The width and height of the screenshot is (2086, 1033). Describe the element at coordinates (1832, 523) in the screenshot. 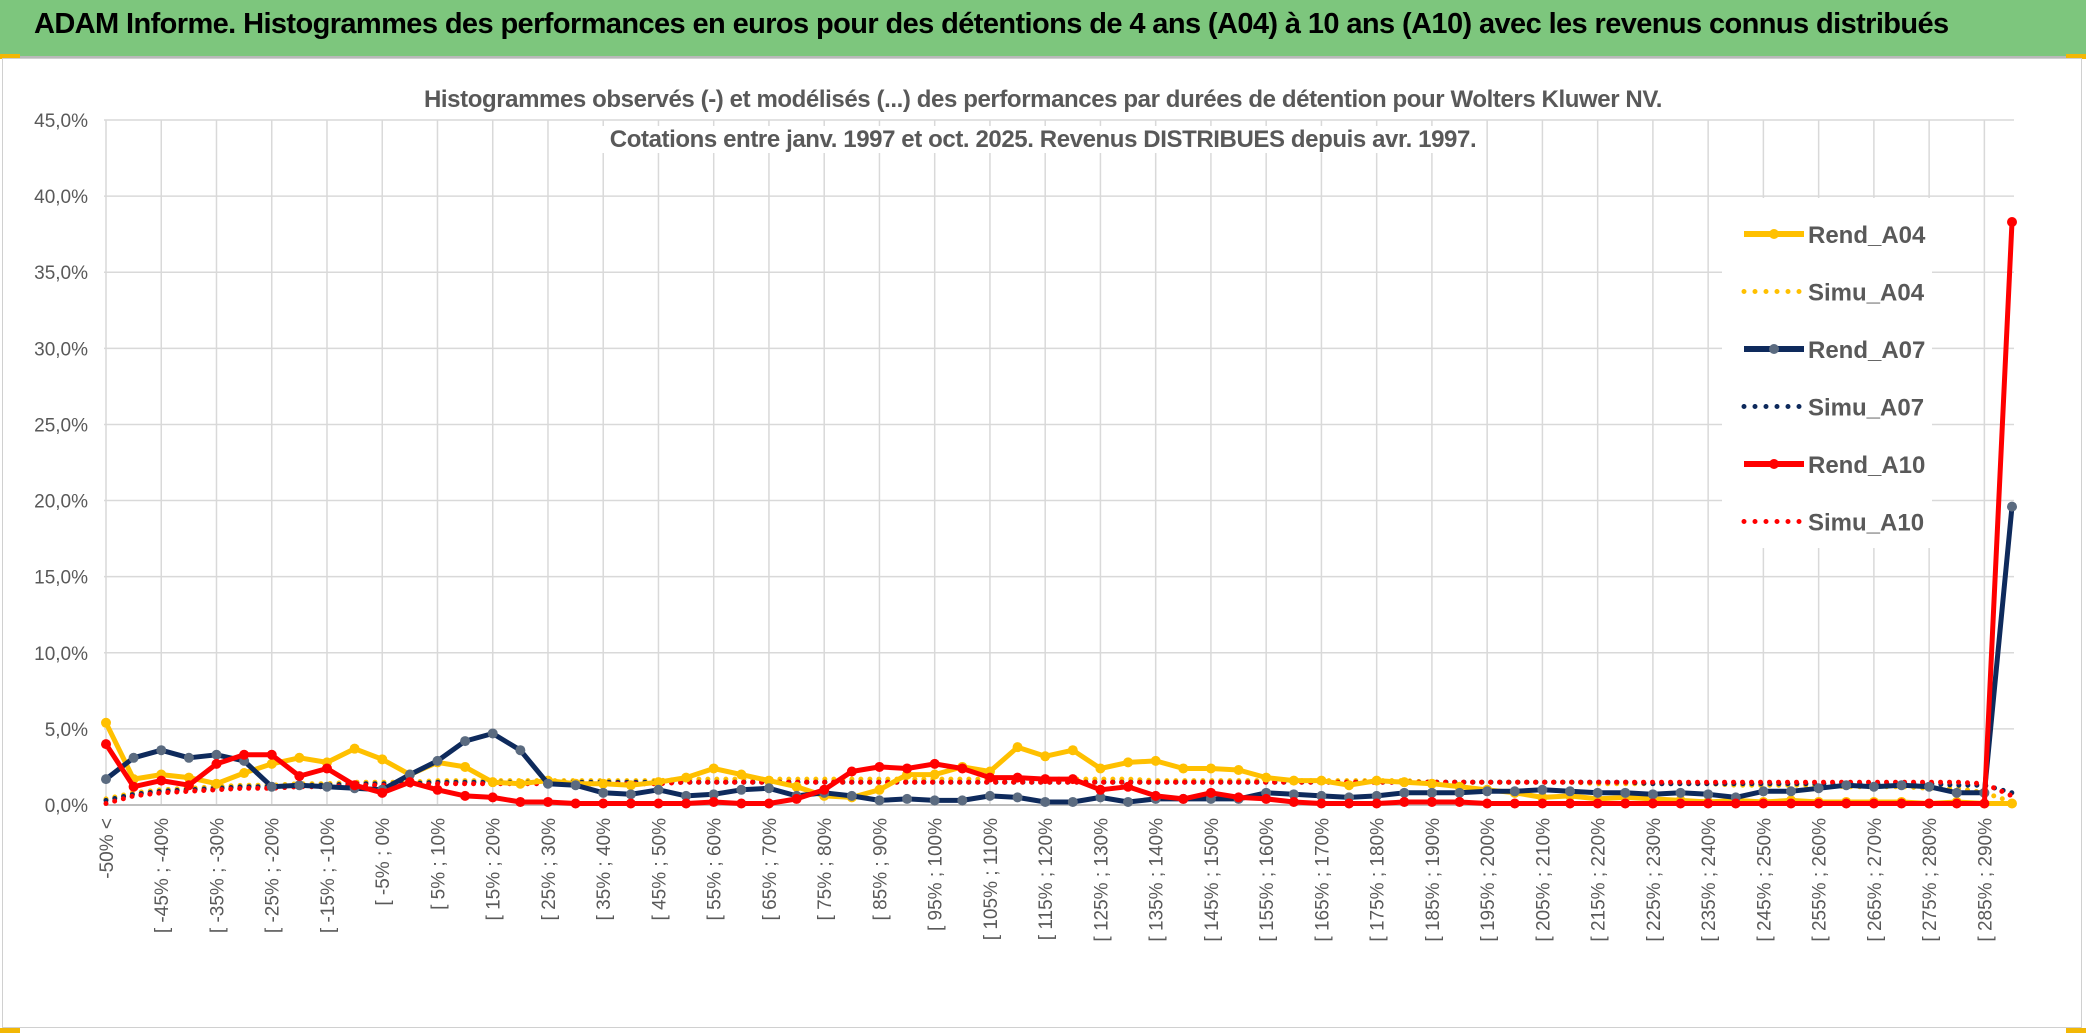

I see `legend-item: Simu_A10` at that location.